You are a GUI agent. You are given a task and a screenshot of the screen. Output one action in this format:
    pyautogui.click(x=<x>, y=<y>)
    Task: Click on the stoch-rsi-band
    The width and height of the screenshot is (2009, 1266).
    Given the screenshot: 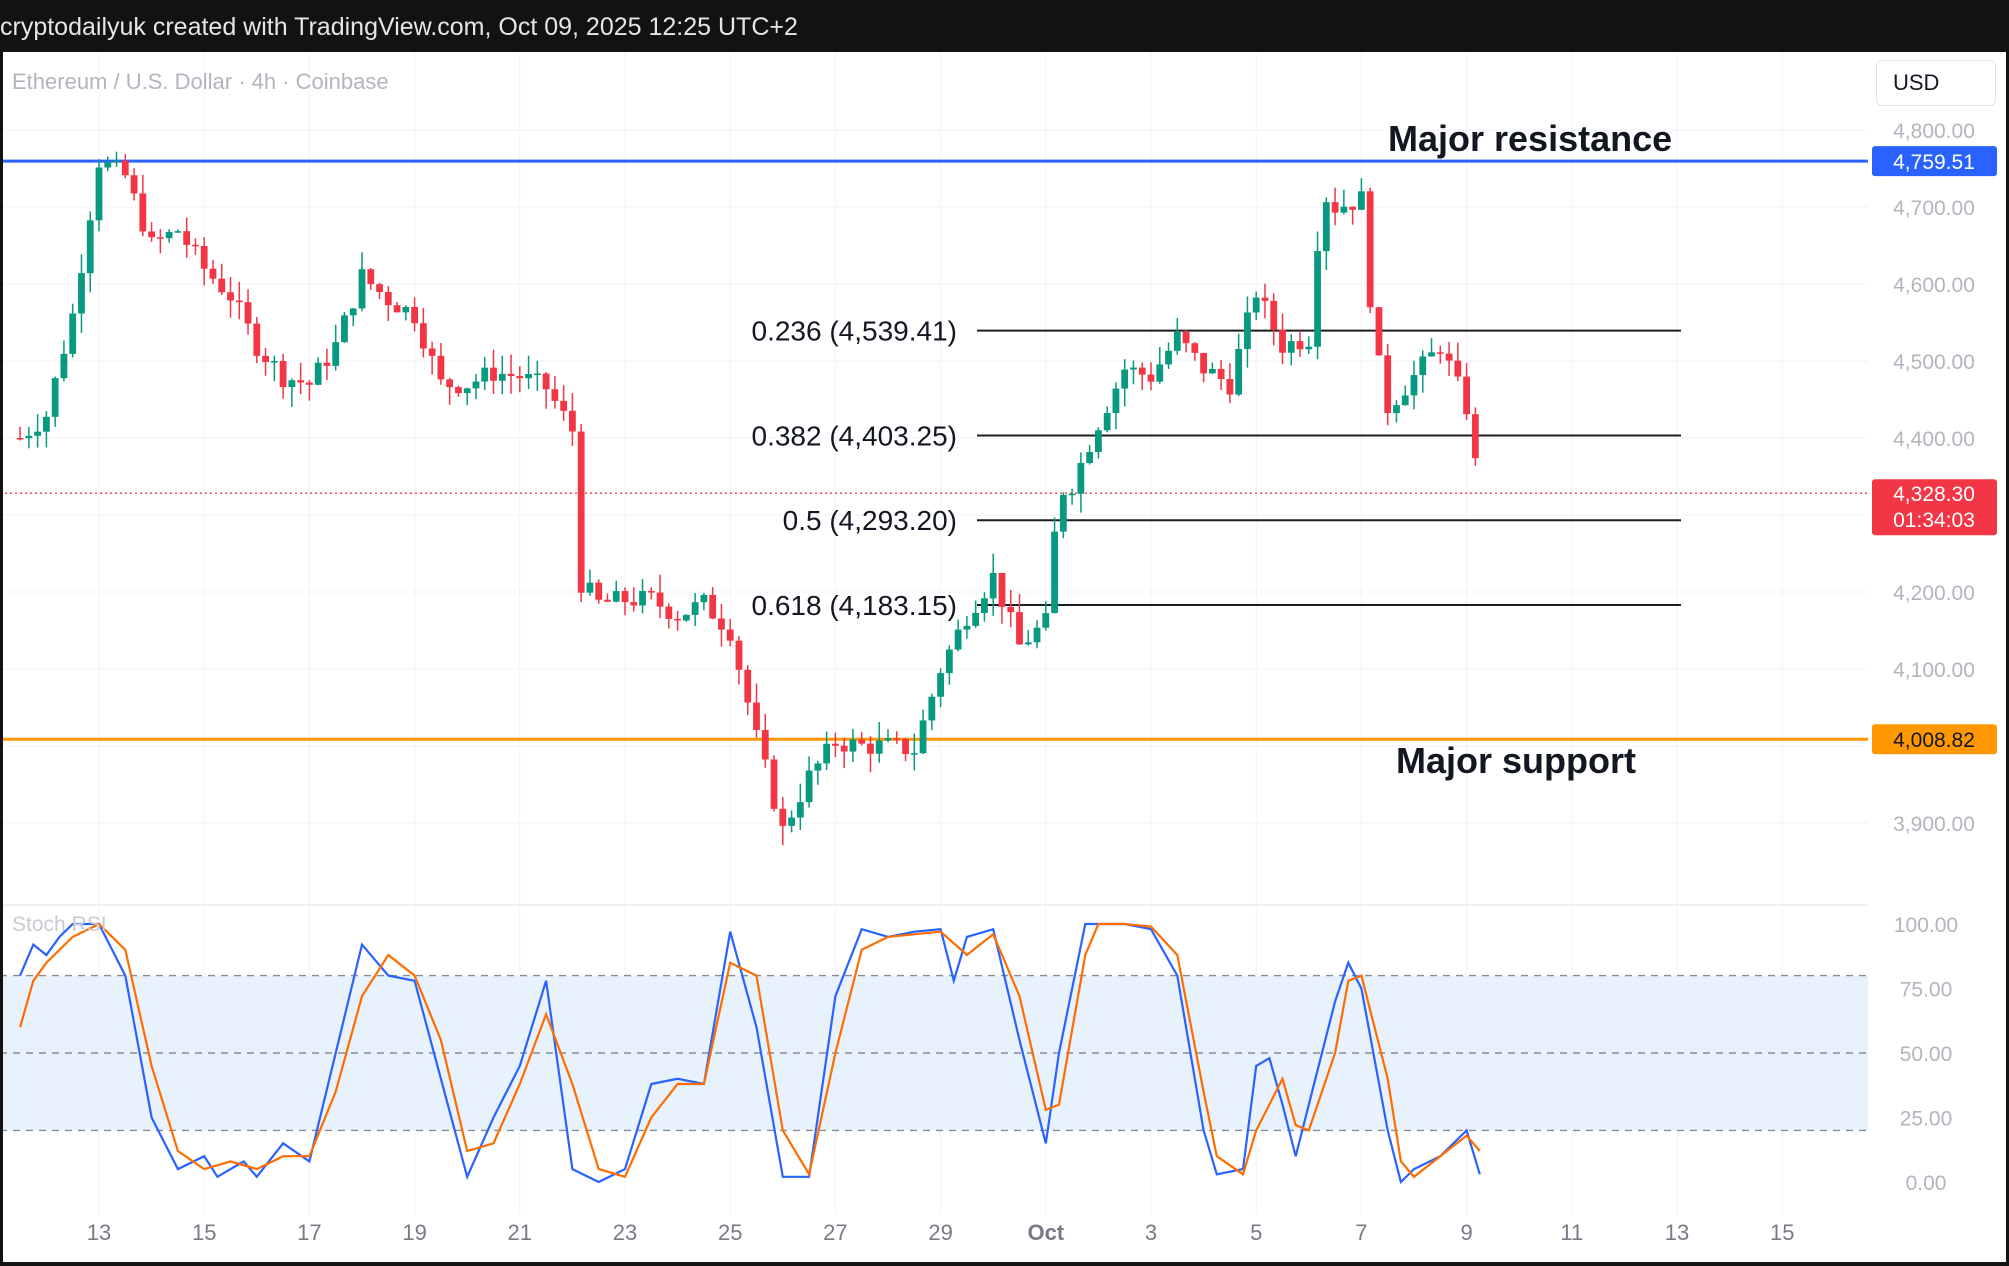 What is the action you would take?
    pyautogui.click(x=934, y=1053)
    